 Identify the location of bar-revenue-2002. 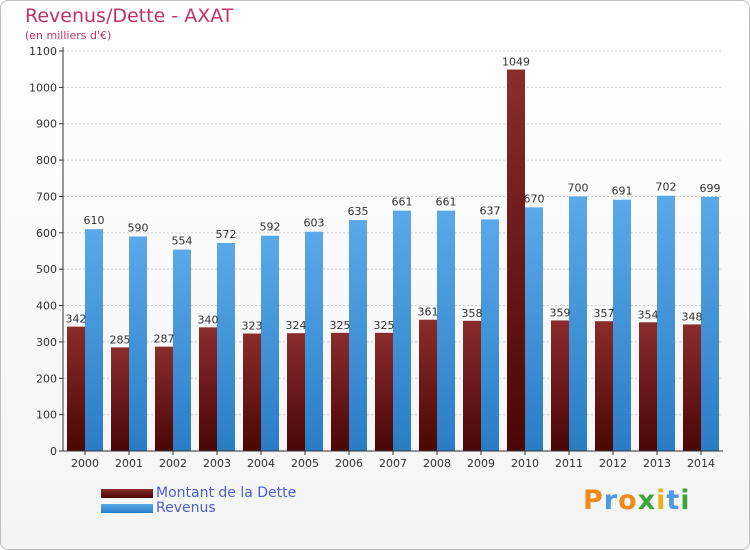
(182, 350).